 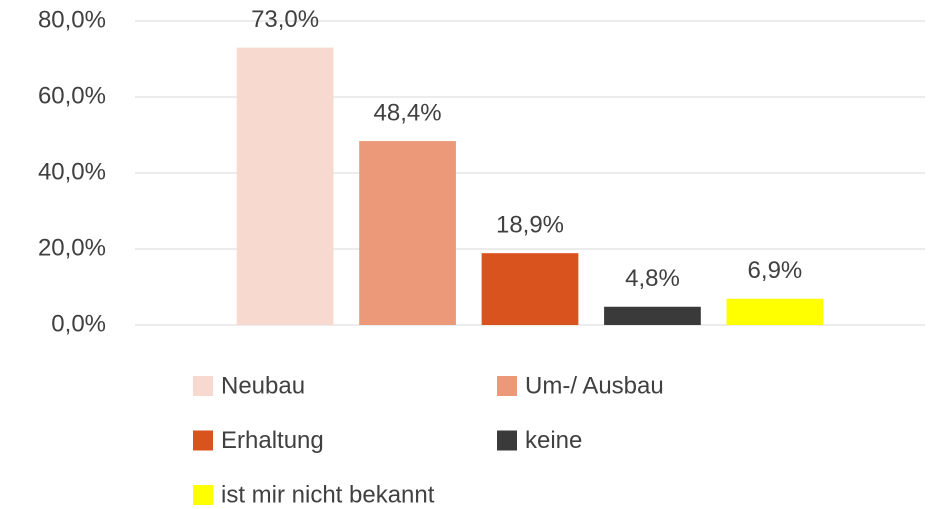 What do you see at coordinates (78, 323) in the screenshot?
I see `y-tick-label: 0,0%` at bounding box center [78, 323].